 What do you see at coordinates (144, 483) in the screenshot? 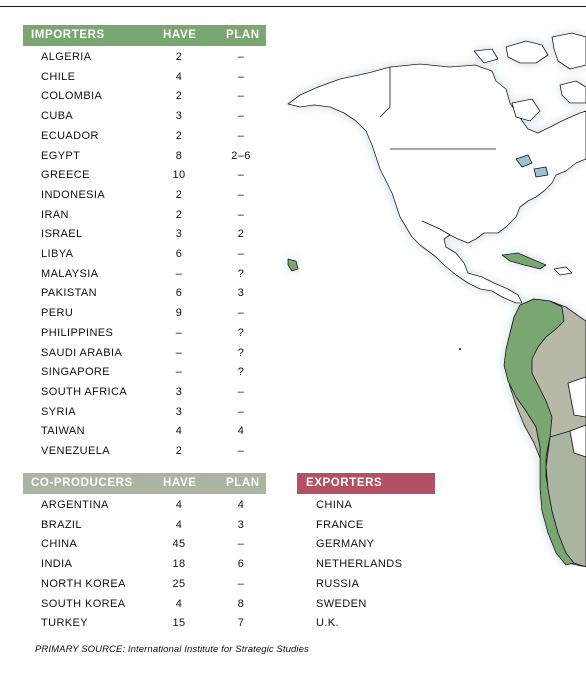
I see `coproducers-header: CO-PRODUCERS HAVE PLAN` at bounding box center [144, 483].